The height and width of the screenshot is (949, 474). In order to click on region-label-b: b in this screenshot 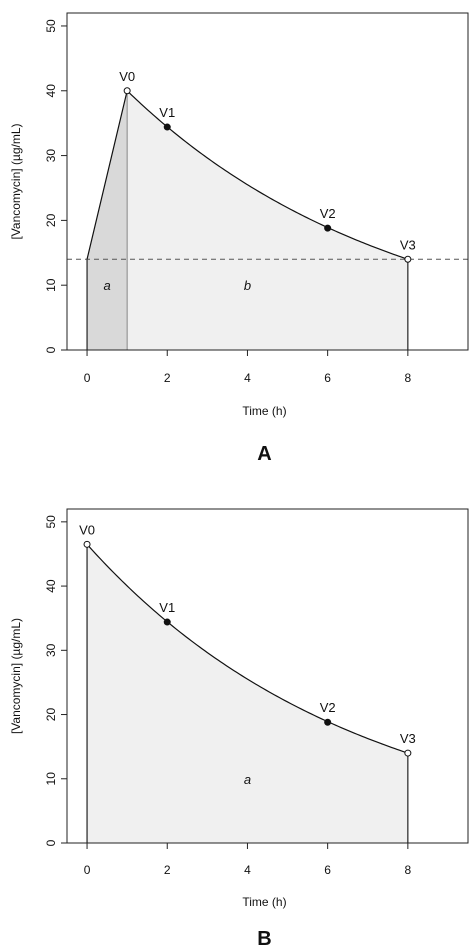, I will do `click(247, 285)`.